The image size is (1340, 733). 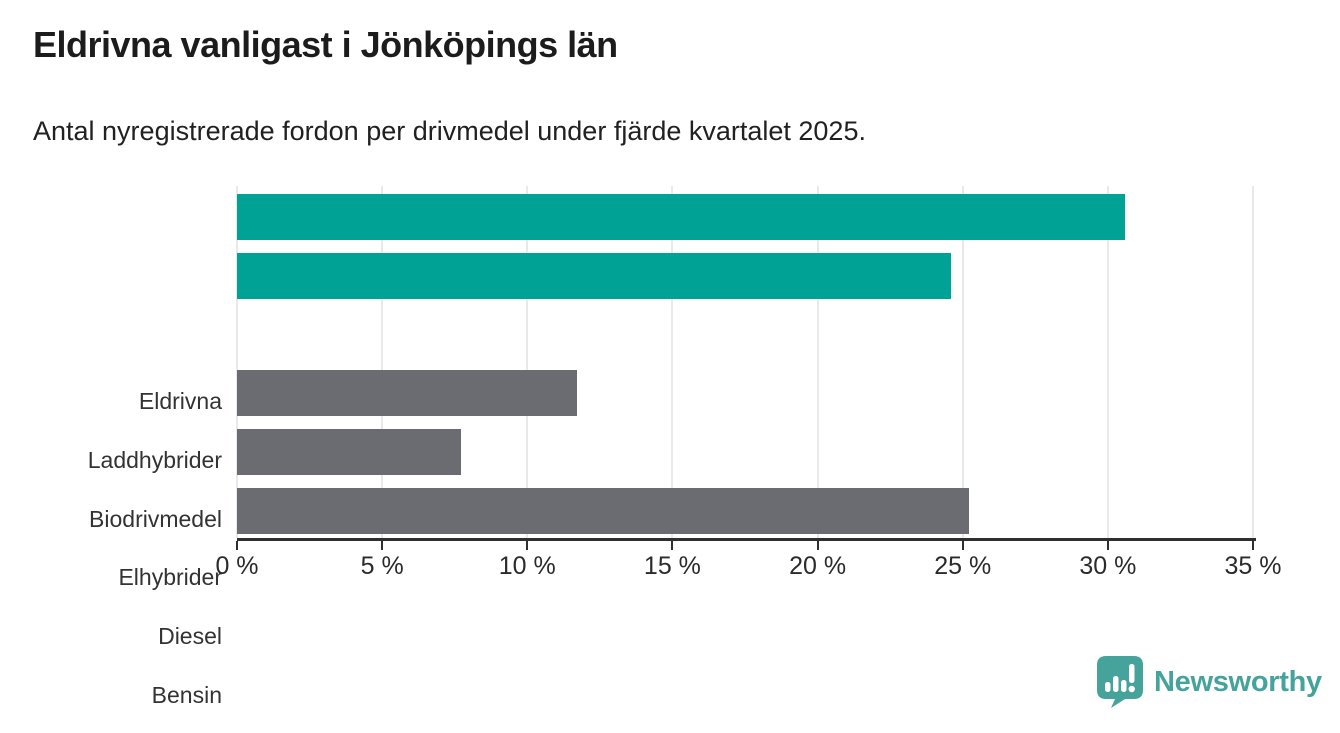 What do you see at coordinates (237, 566) in the screenshot?
I see `axis-tick-label: 0 %` at bounding box center [237, 566].